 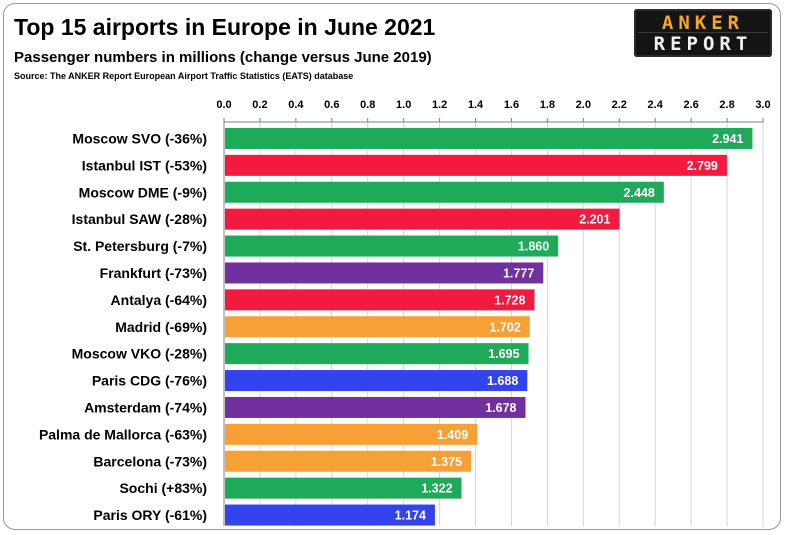 I want to click on category-label: Amsterdam (-74%), so click(x=145, y=407).